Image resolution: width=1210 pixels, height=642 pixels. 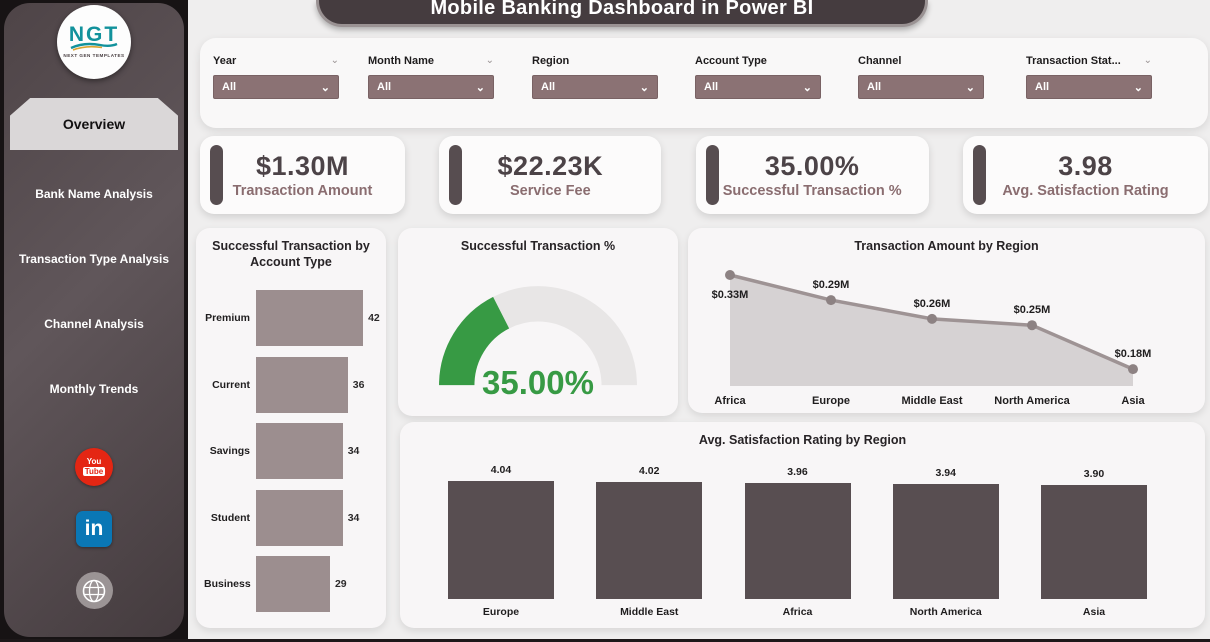 What do you see at coordinates (932, 318) in the screenshot?
I see `data-point-middle-east` at bounding box center [932, 318].